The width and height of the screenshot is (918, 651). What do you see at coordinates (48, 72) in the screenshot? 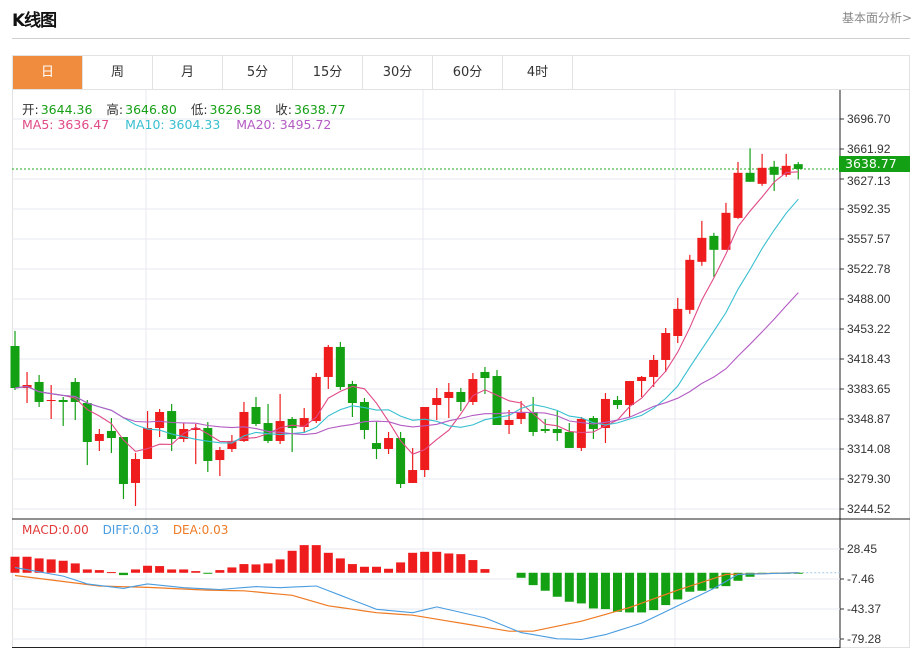
I see `tab-day: 日` at bounding box center [48, 72].